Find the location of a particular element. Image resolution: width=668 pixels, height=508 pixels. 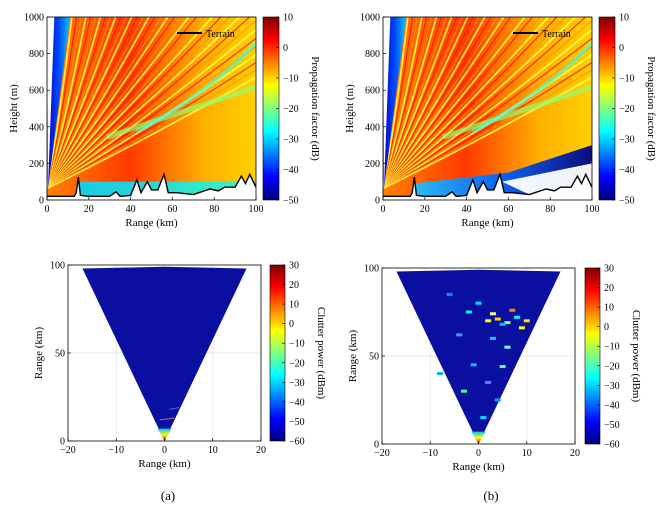

heatmap-a-top is located at coordinates (151, 108).